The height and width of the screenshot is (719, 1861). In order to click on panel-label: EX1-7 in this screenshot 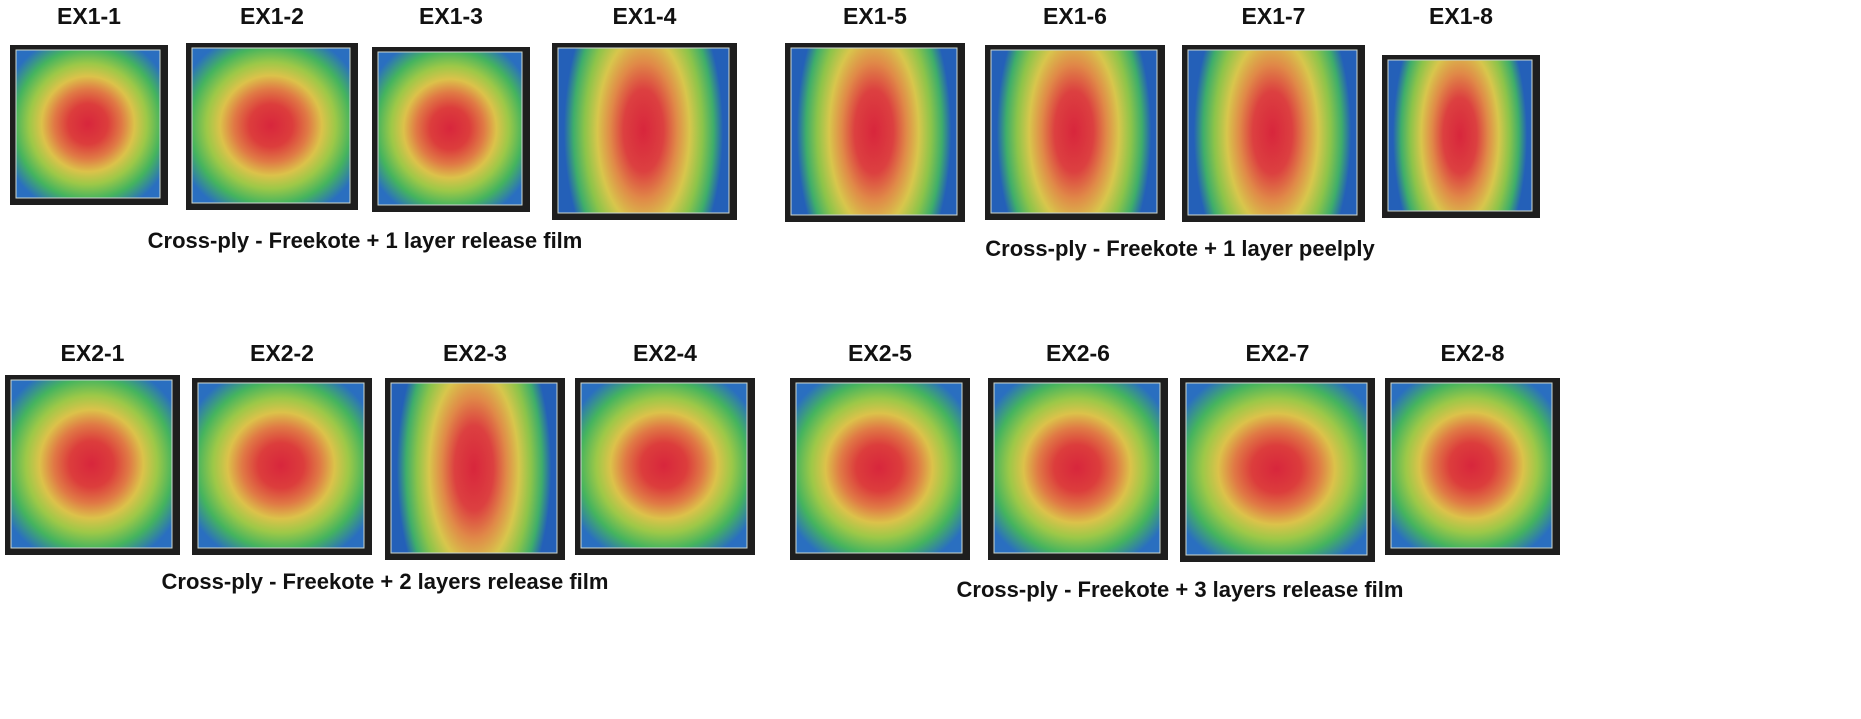, I will do `click(1274, 16)`.